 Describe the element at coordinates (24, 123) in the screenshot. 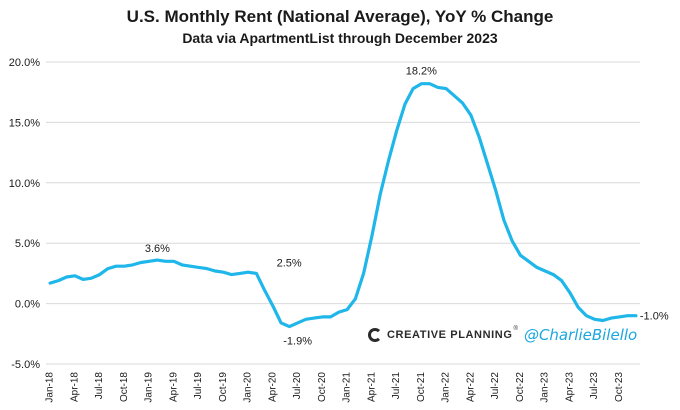

I see `y-tick-label: 15.0%` at that location.